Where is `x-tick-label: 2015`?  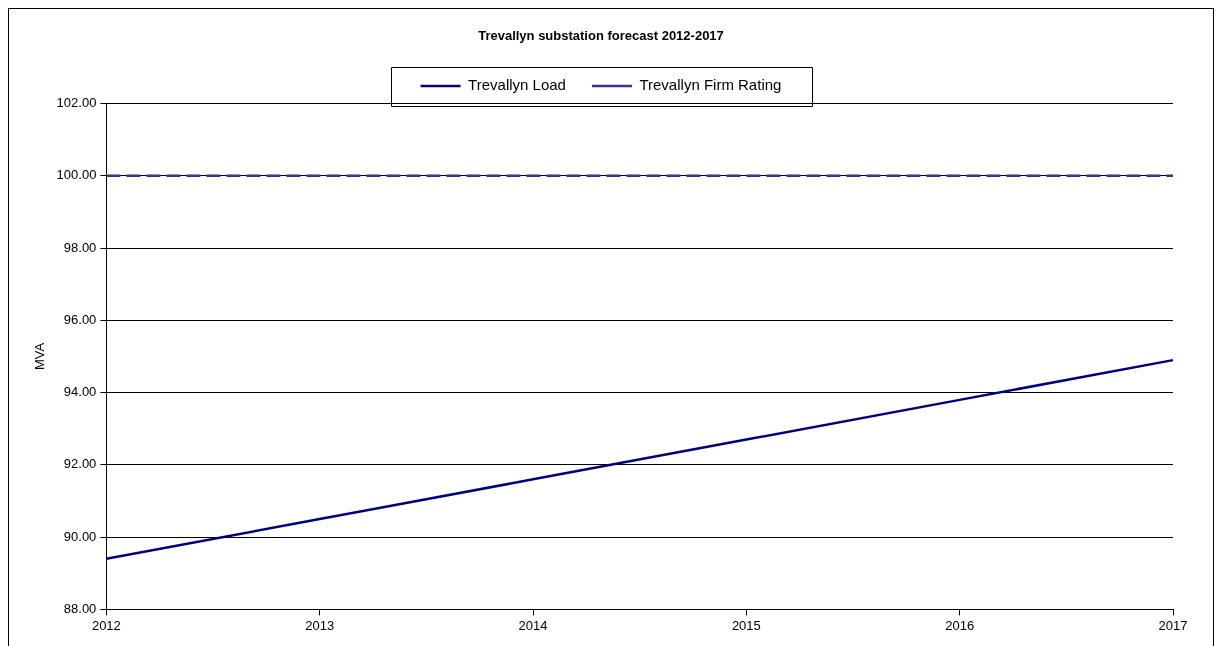 x-tick-label: 2015 is located at coordinates (746, 625).